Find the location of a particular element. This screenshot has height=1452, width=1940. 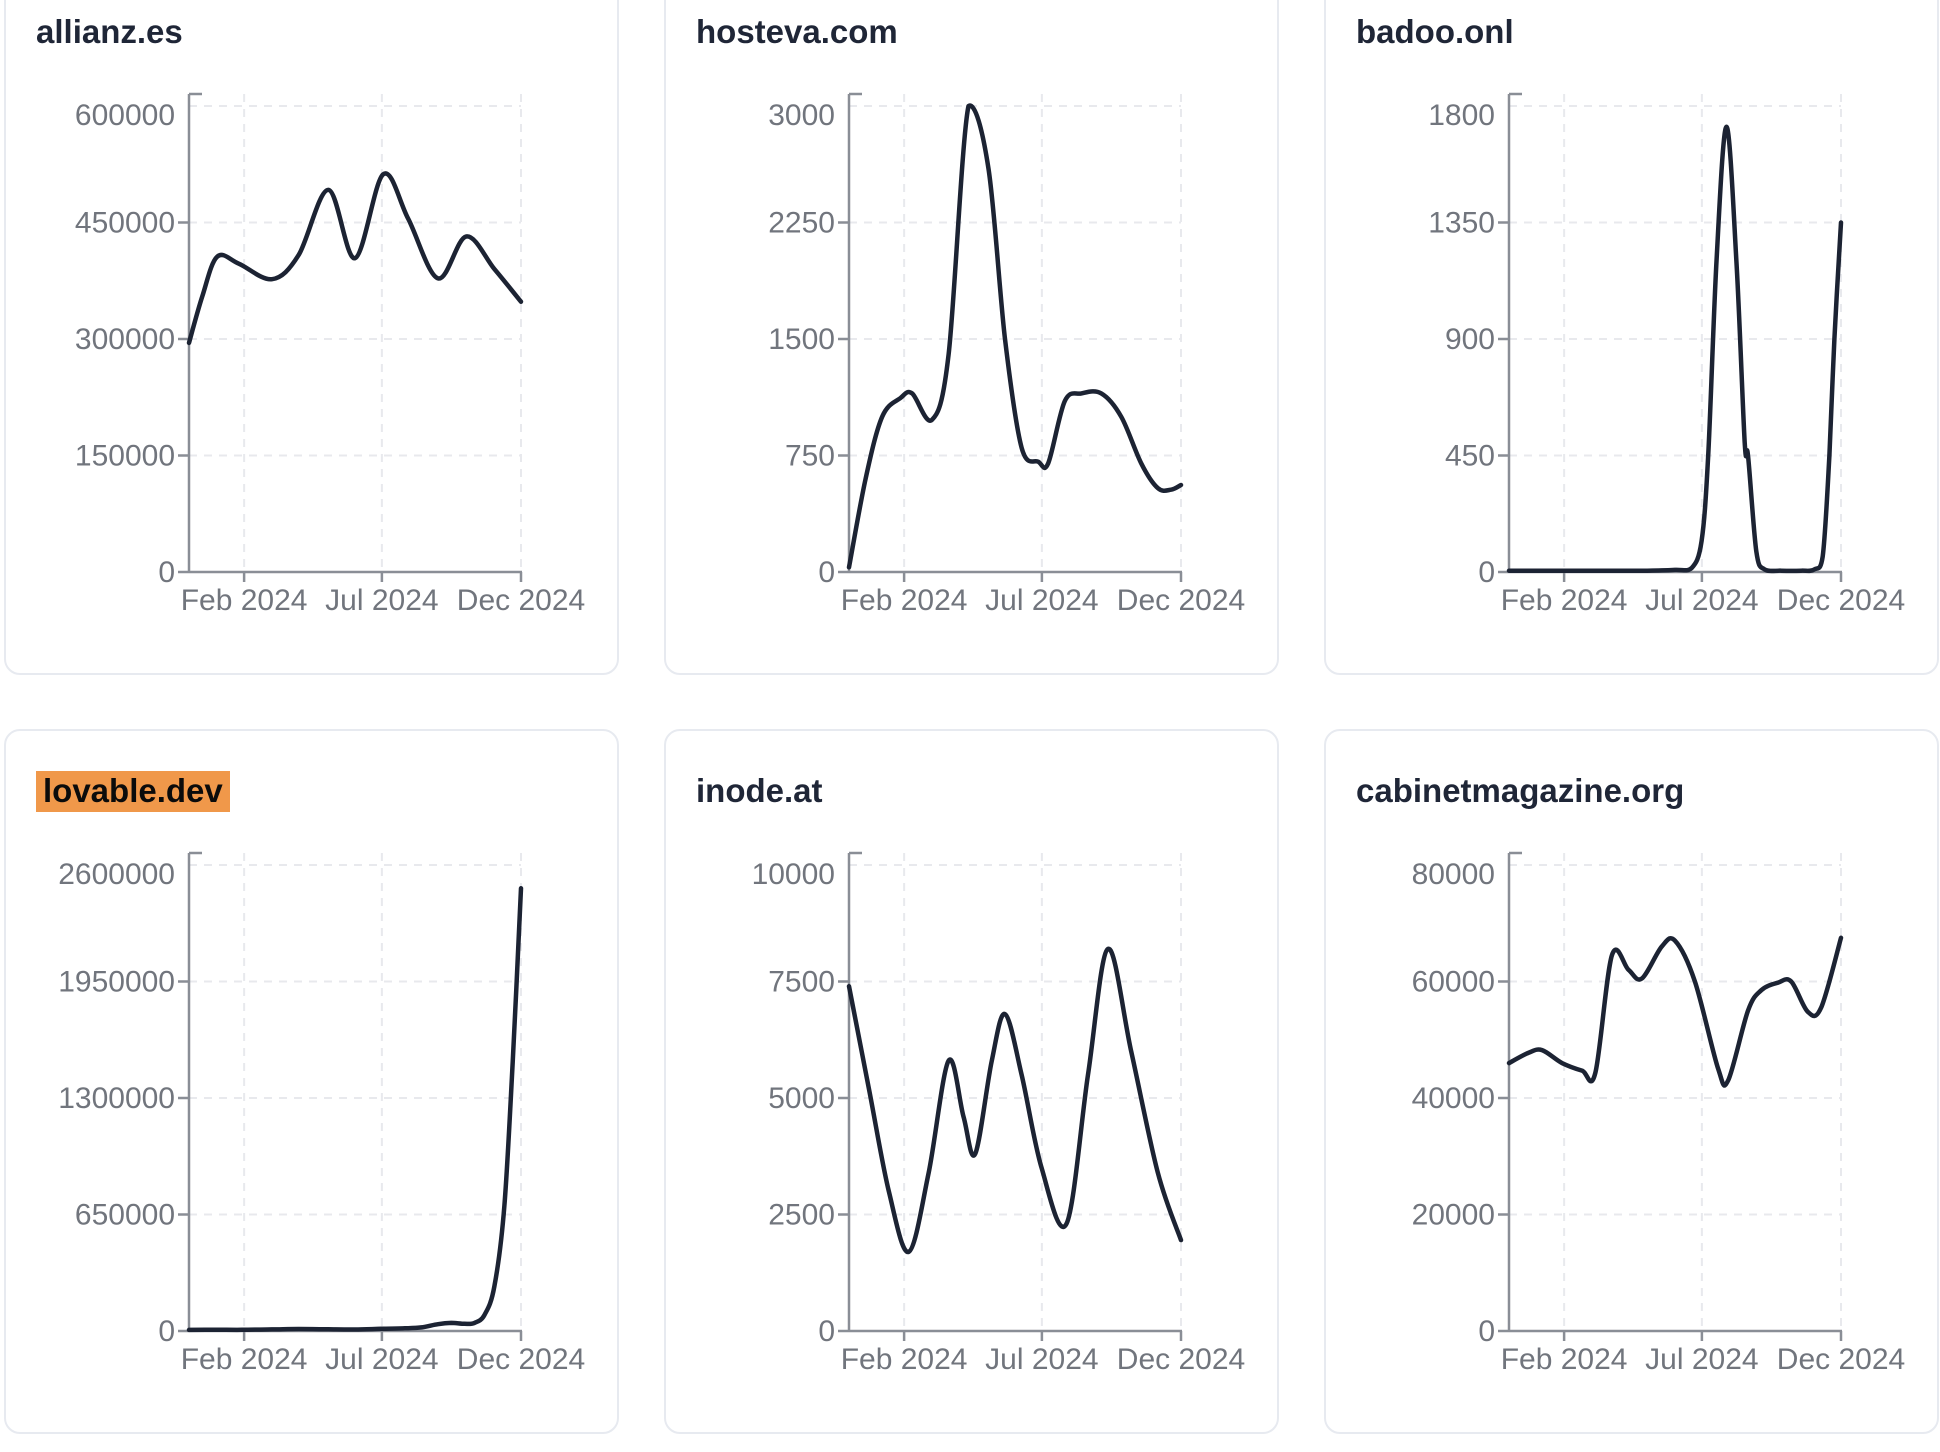

y-axis-tick-label: 40000 is located at coordinates (1453, 1098).